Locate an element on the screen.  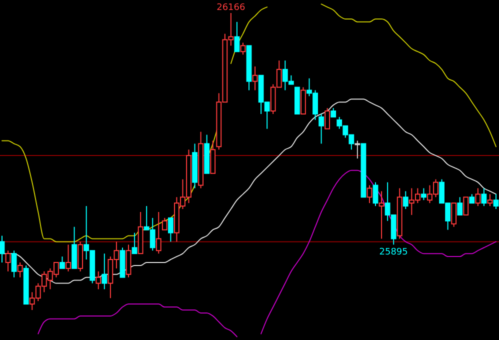
candlestick is located at coordinates (381, 215).